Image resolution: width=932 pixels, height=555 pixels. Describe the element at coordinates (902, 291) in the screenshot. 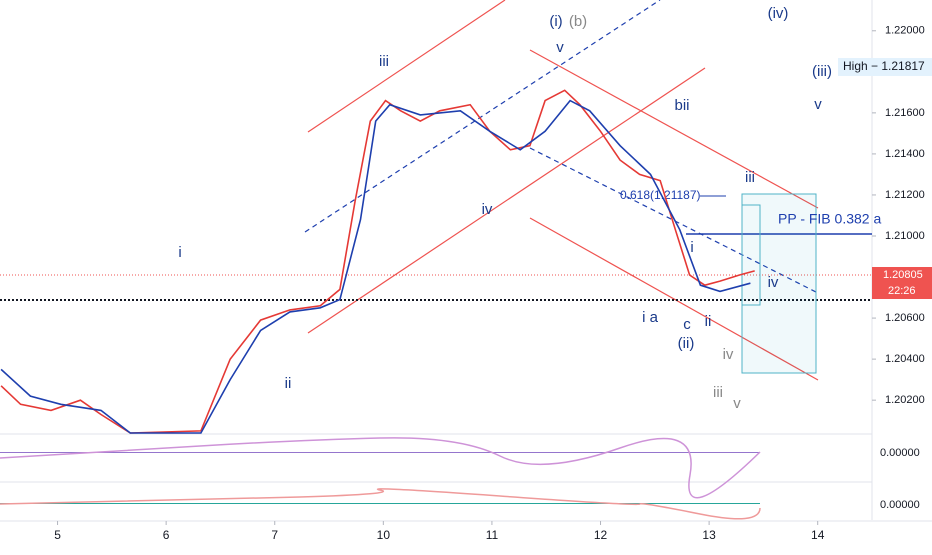

I see `countdown: 22:26` at that location.